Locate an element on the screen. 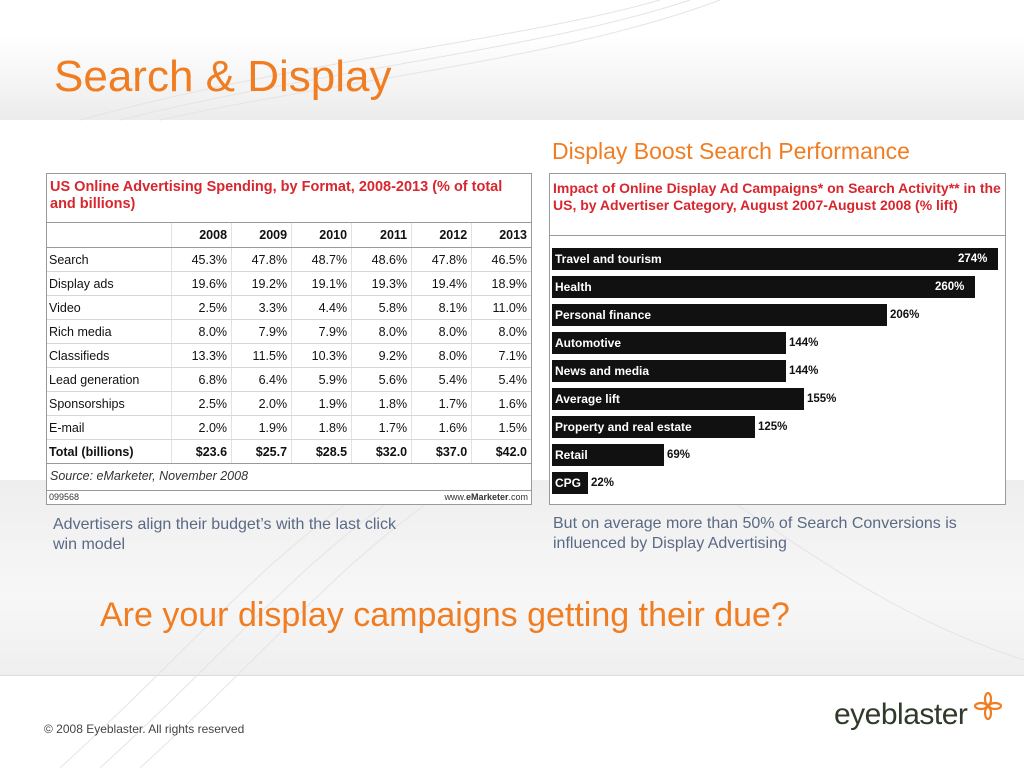 This screenshot has height=769, width=1024. table-header-cell: 2012 is located at coordinates (441, 235).